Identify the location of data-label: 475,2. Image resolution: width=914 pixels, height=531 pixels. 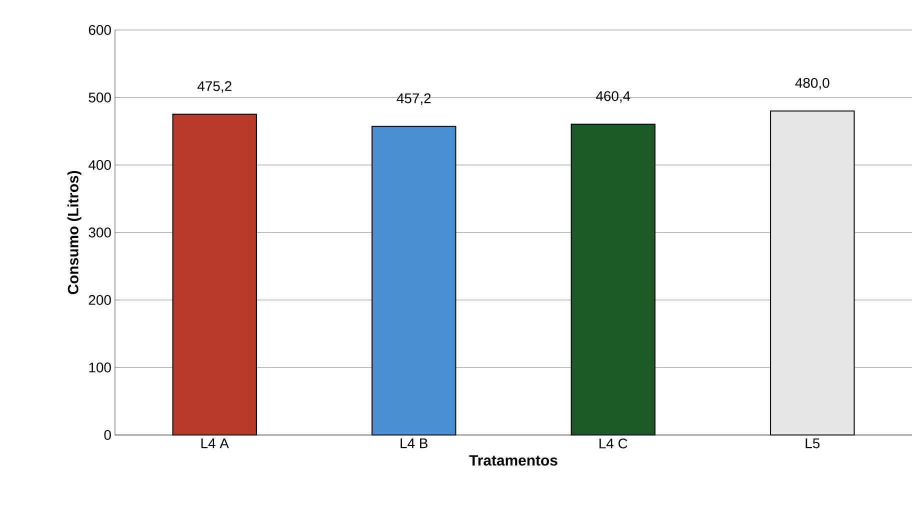
(214, 87).